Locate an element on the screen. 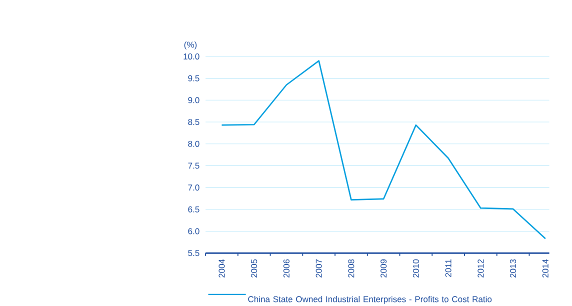  x-tick-label: 2012 is located at coordinates (481, 268).